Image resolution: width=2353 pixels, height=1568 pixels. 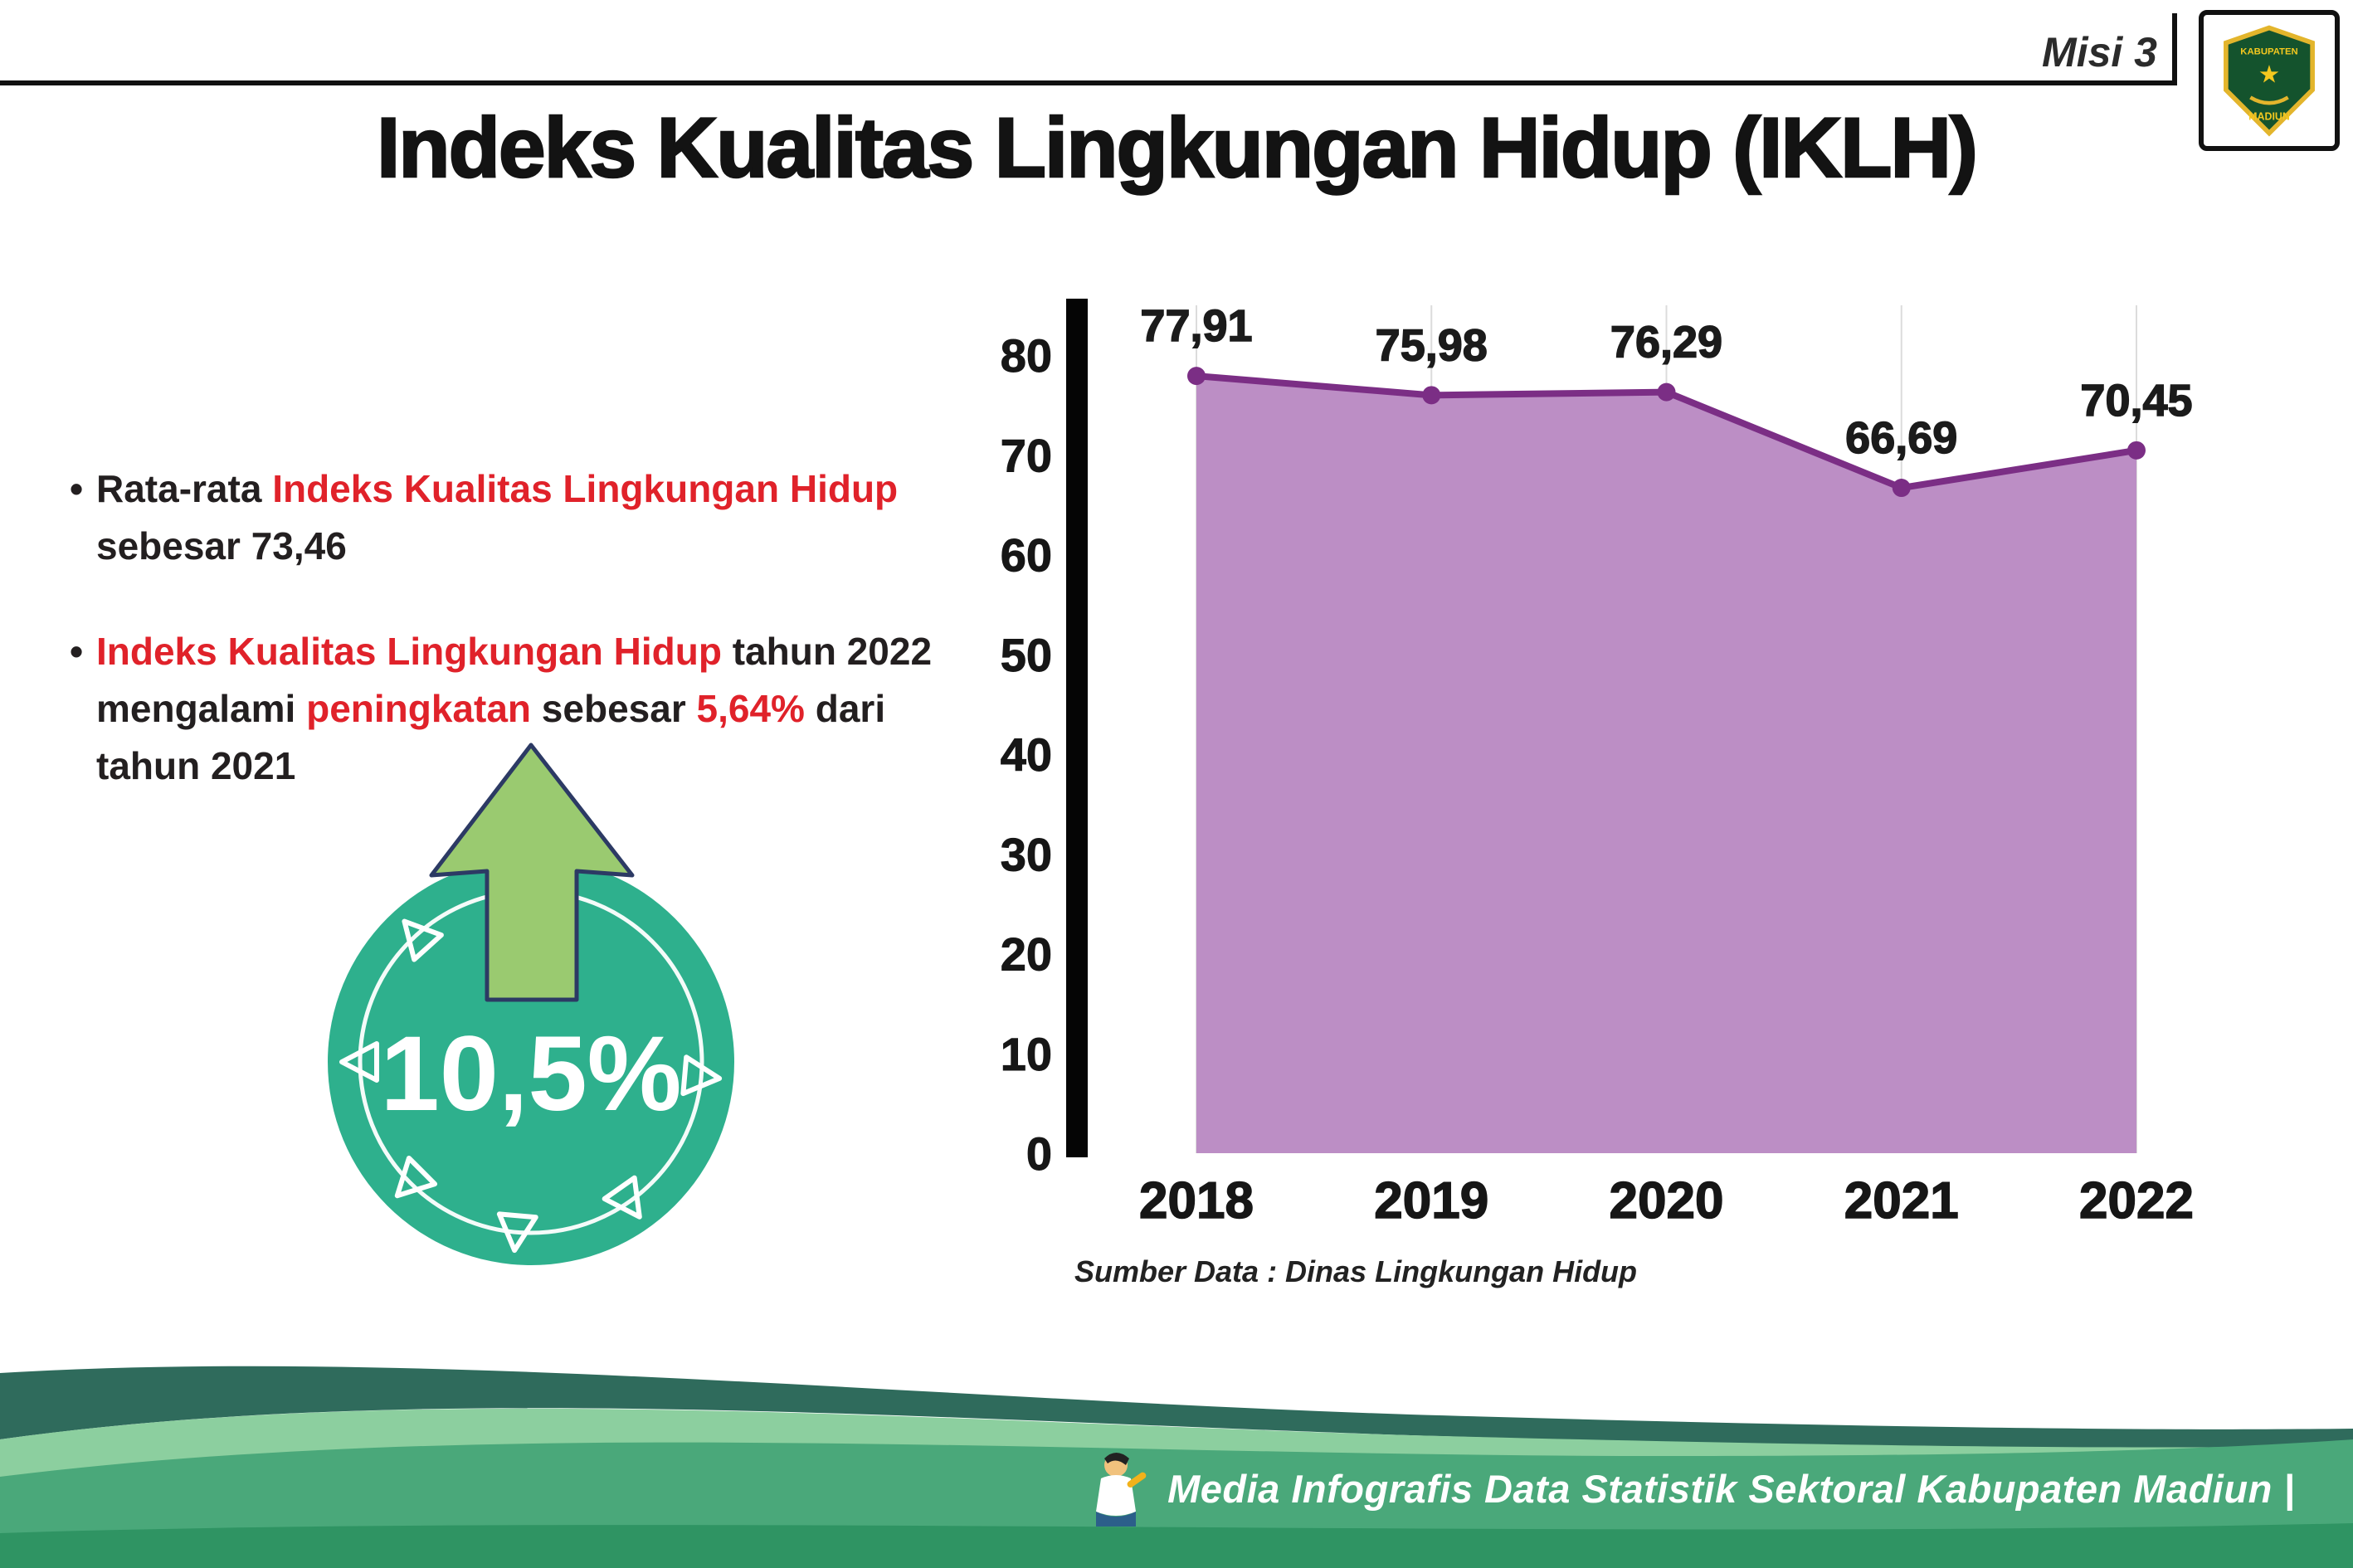 I want to click on increase-badge-svg: 10,5%, so click(x=531, y=1004).